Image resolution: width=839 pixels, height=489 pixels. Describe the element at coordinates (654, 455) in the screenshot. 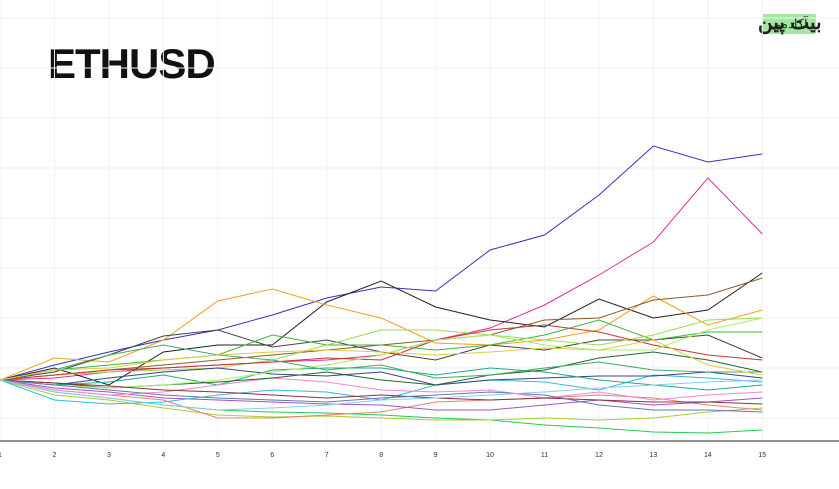

I see `x-tick-label: 13` at that location.